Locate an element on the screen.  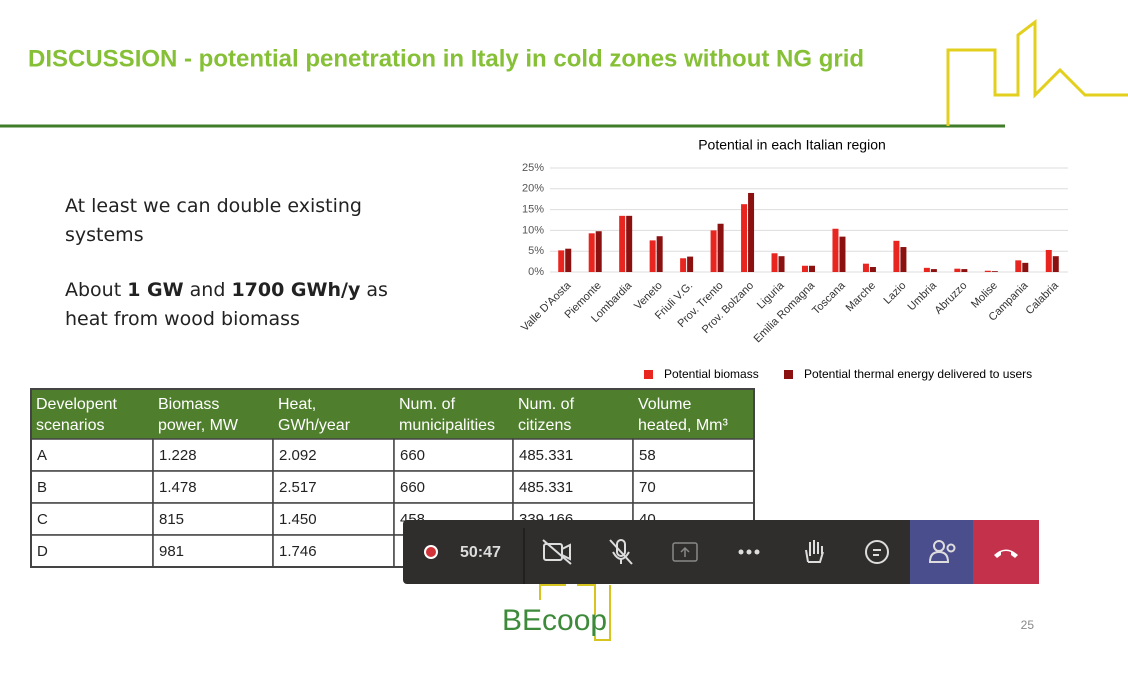
camera-button is located at coordinates (557, 552).